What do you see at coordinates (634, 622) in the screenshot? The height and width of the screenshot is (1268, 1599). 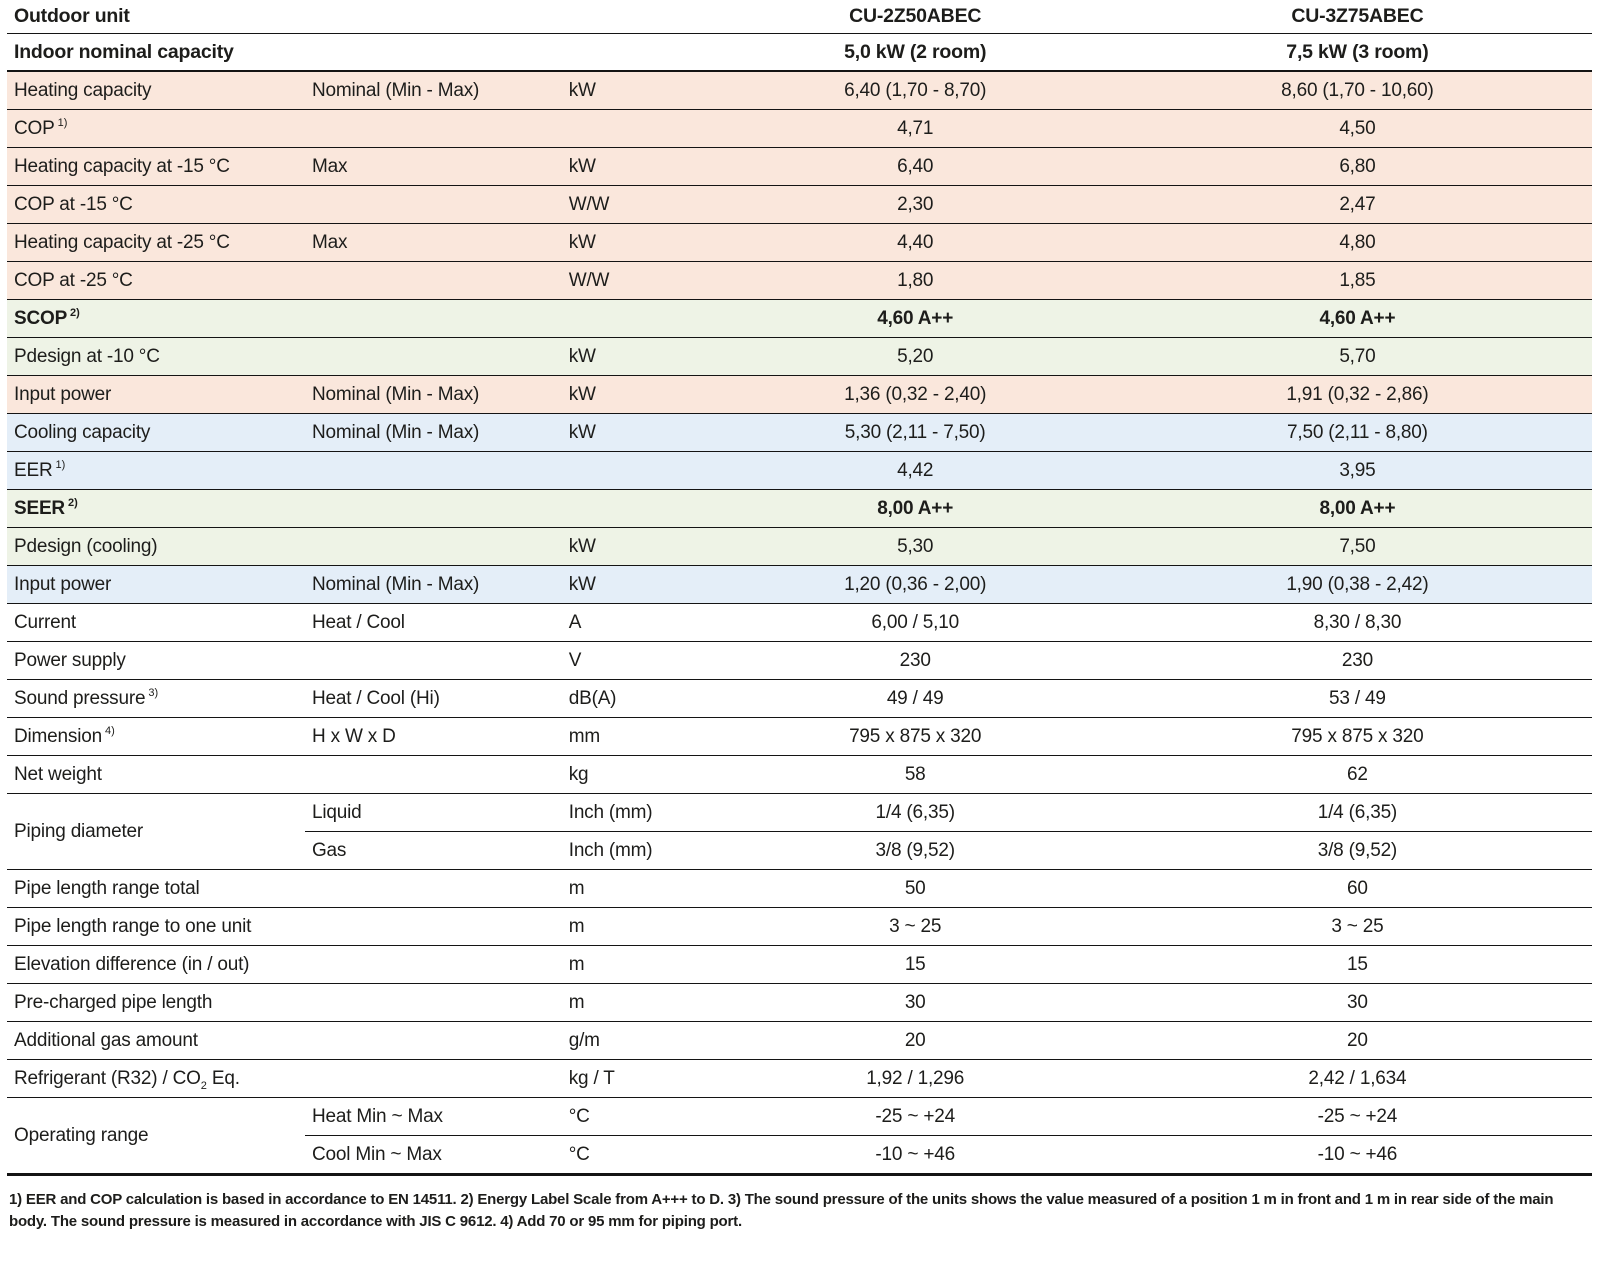 I see `row-unit: A` at bounding box center [634, 622].